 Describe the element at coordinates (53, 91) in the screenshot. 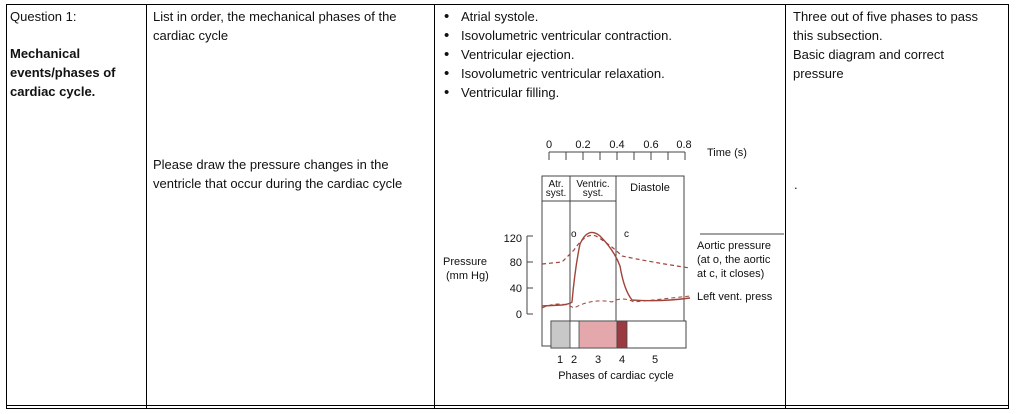

I see `topic-line: cardiac cycle.` at that location.